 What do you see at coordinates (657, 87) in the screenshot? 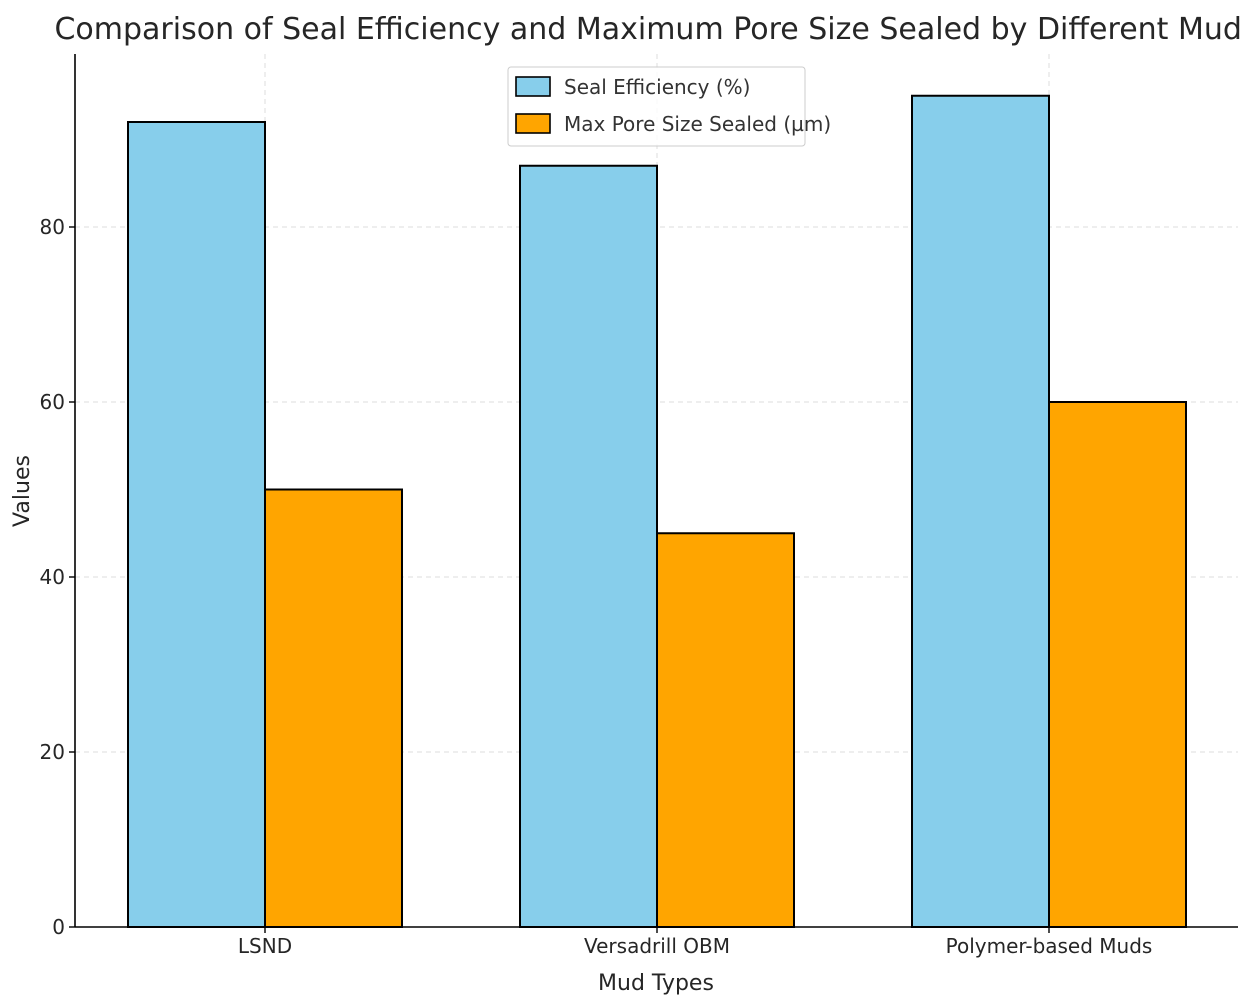
I see `legend-label: Seal Efficiency (%)` at bounding box center [657, 87].